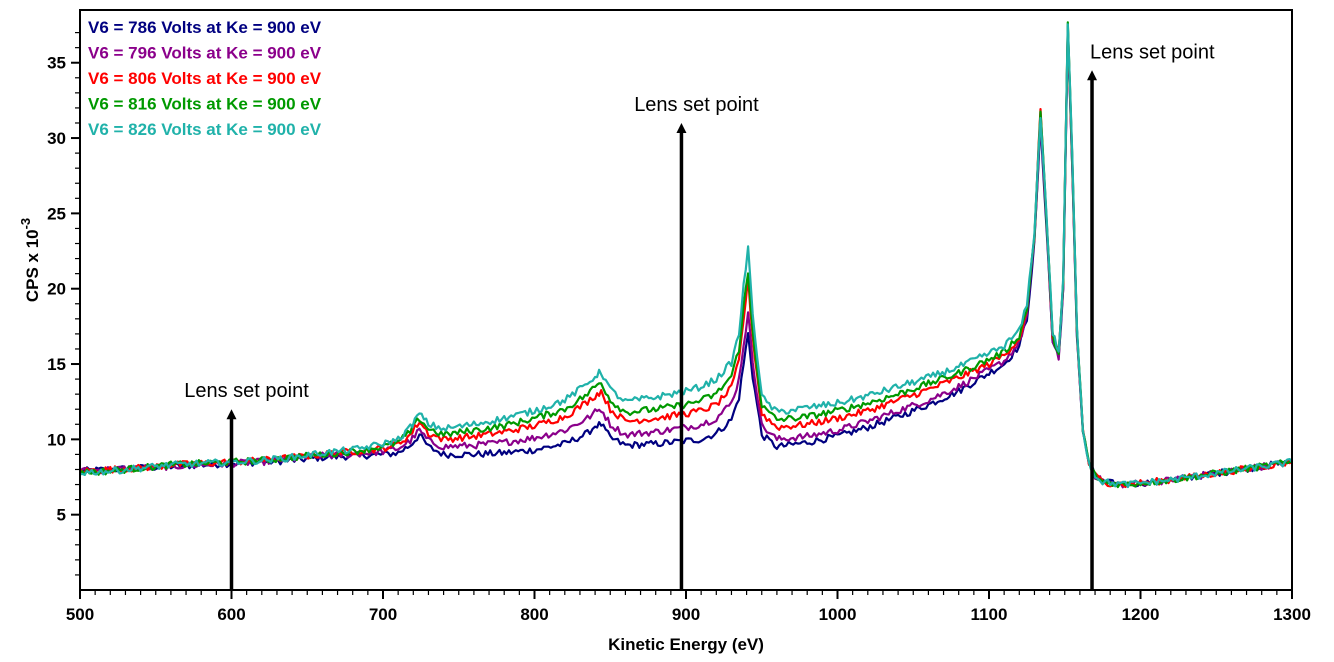 The width and height of the screenshot is (1334, 662). Describe the element at coordinates (1141, 614) in the screenshot. I see `x-tick-label: 1200` at that location.